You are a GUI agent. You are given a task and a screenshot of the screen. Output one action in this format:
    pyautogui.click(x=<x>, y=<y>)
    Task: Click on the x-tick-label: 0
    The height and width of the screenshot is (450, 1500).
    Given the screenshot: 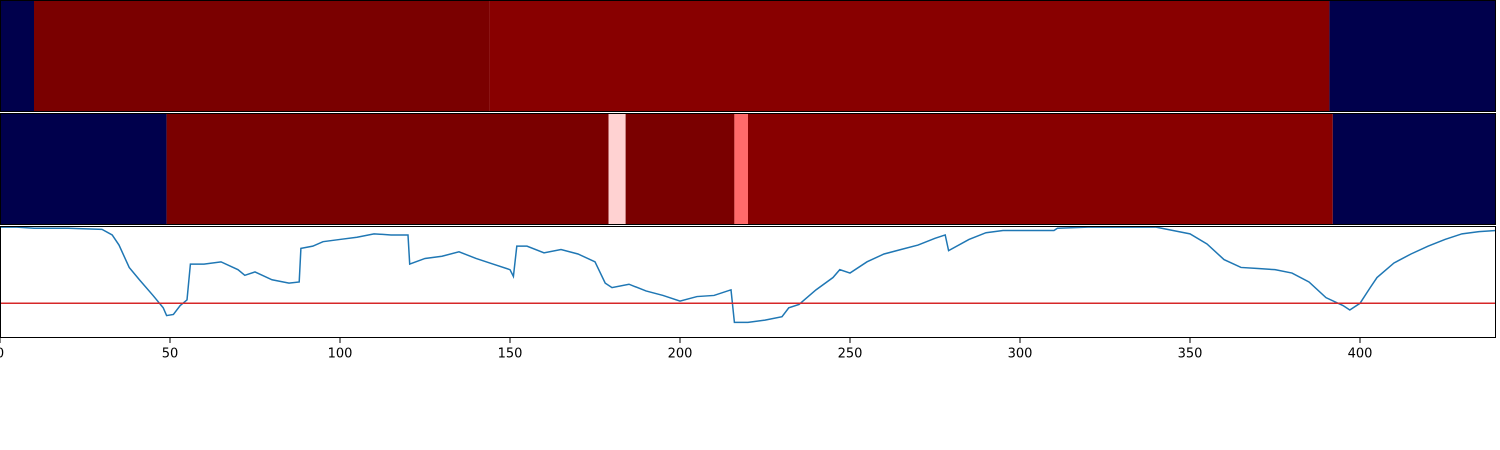 What is the action you would take?
    pyautogui.click(x=2, y=354)
    